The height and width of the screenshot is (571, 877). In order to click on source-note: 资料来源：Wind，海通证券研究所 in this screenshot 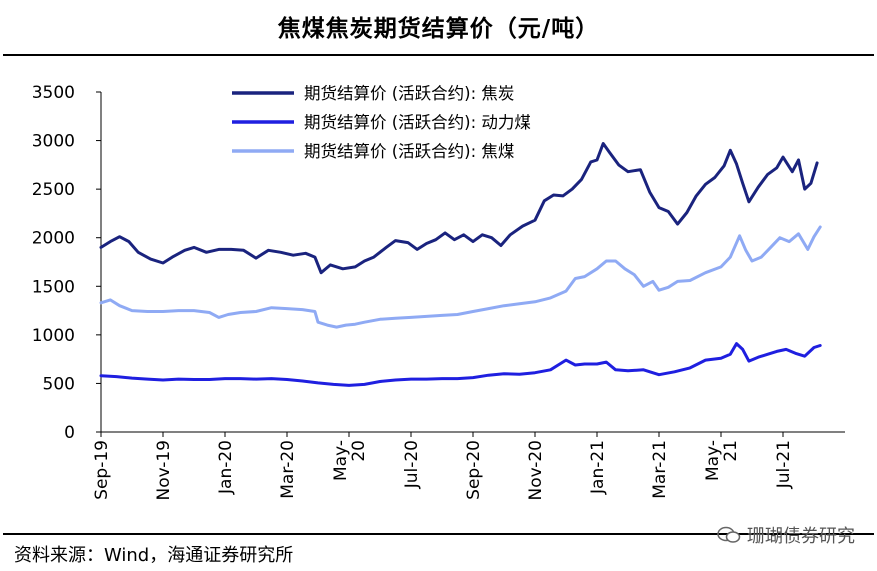, I will do `click(154, 555)`.